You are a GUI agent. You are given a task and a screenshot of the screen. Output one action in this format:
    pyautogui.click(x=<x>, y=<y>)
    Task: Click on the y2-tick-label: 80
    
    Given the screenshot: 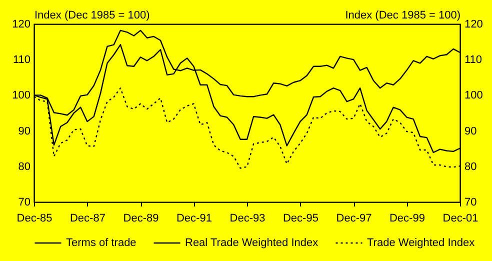 What is the action you would take?
    pyautogui.click(x=470, y=166)
    